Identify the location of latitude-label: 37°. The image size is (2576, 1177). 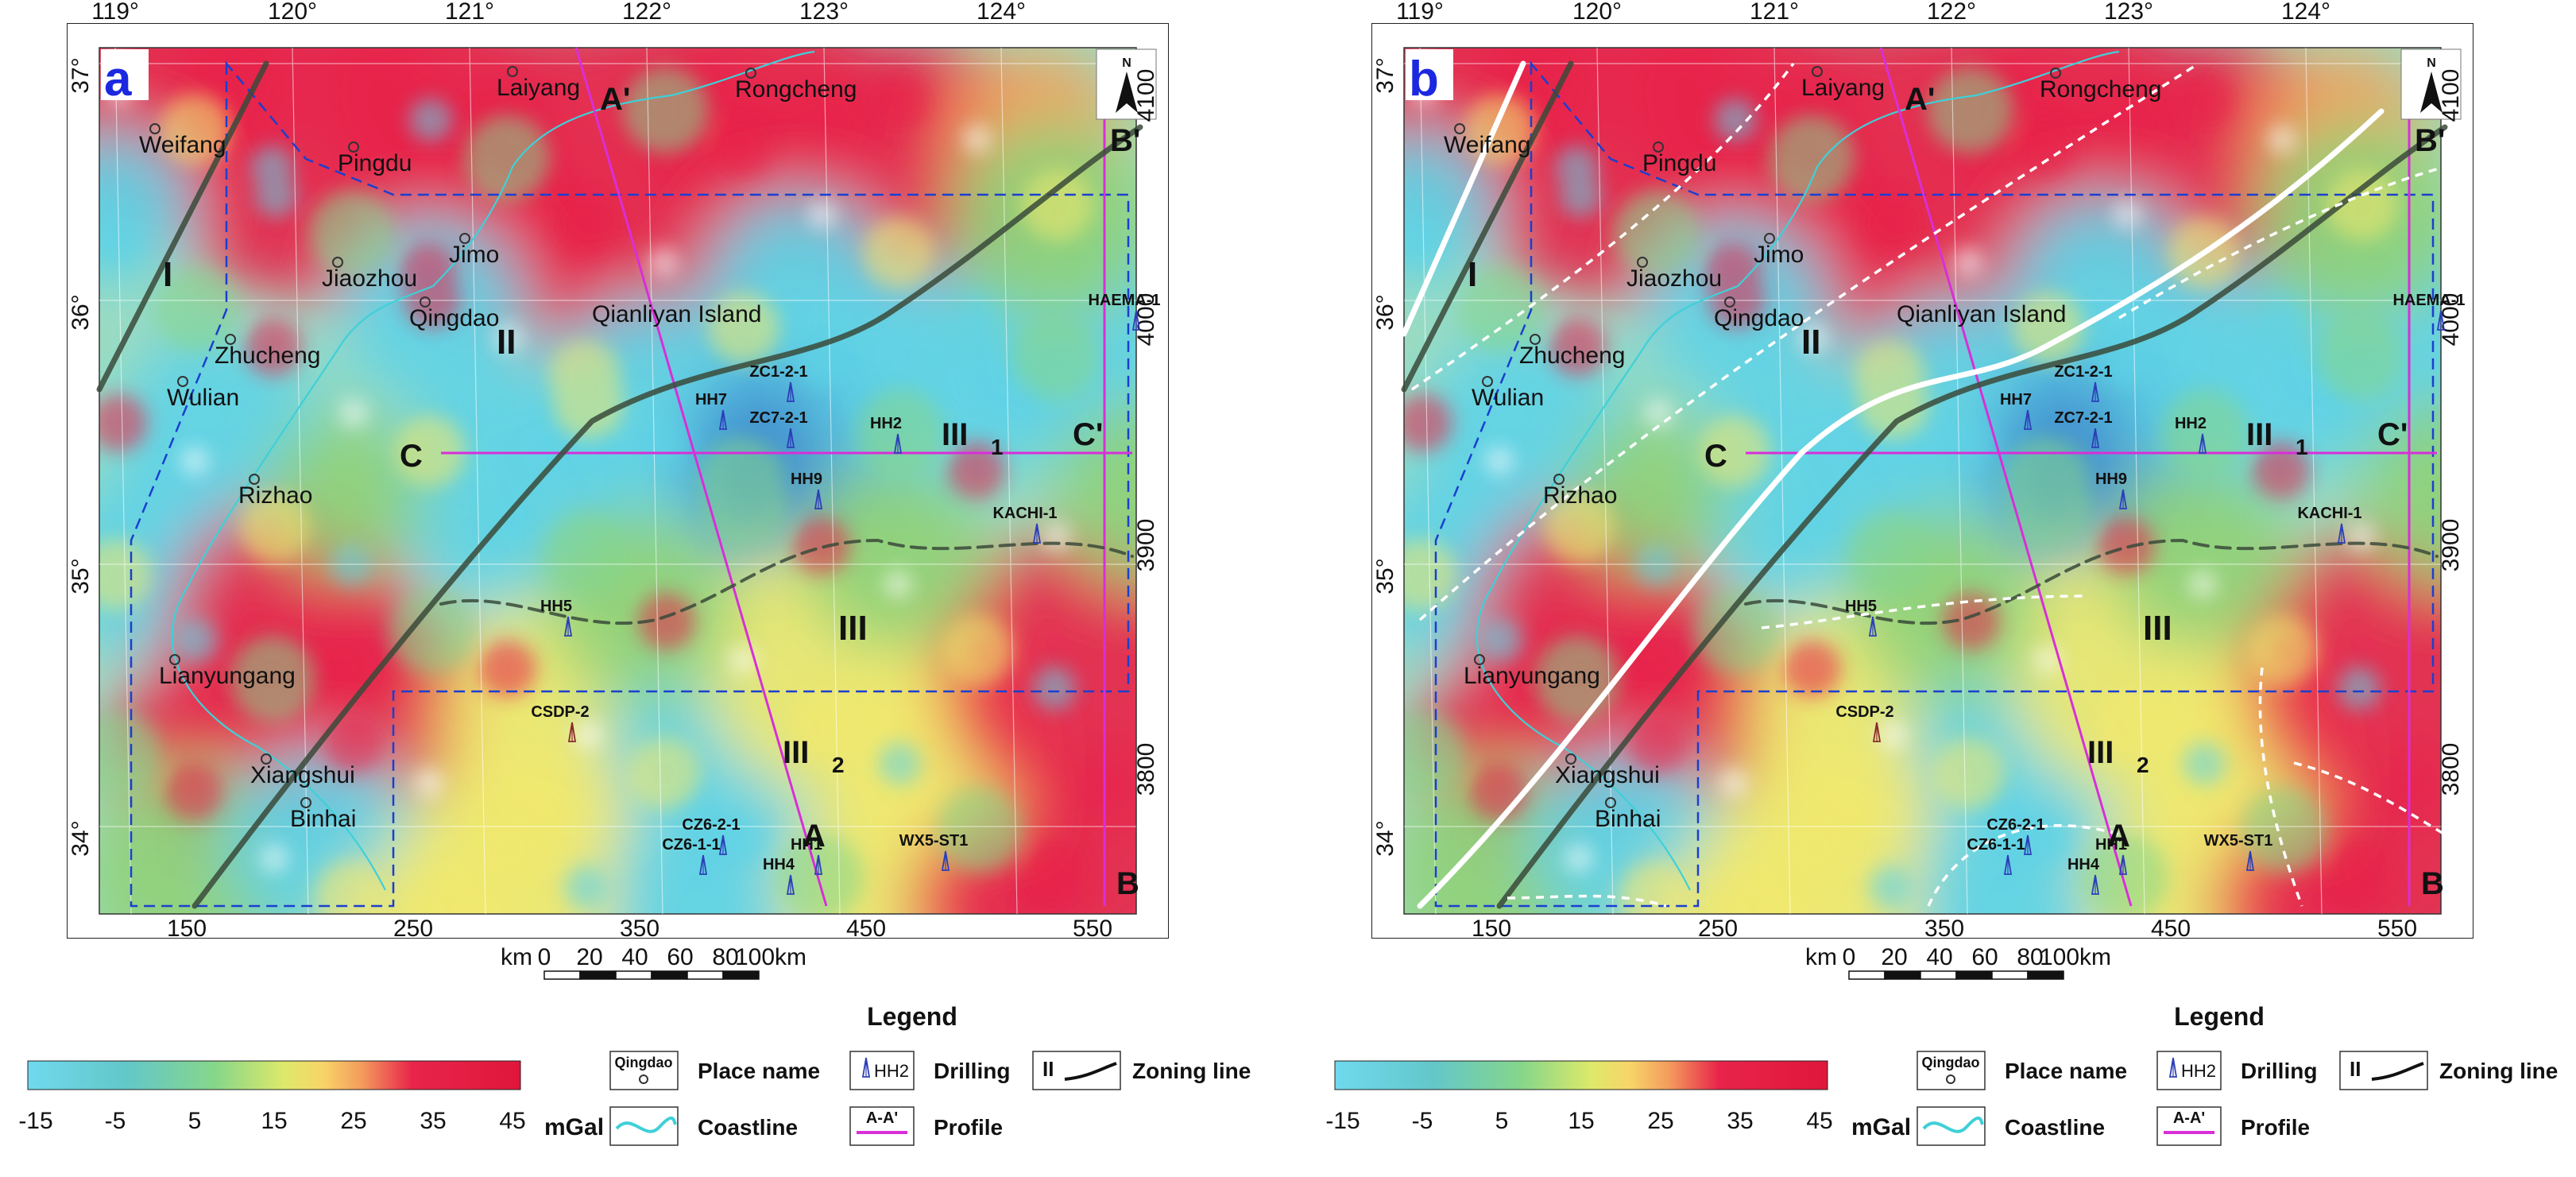
(1385, 75).